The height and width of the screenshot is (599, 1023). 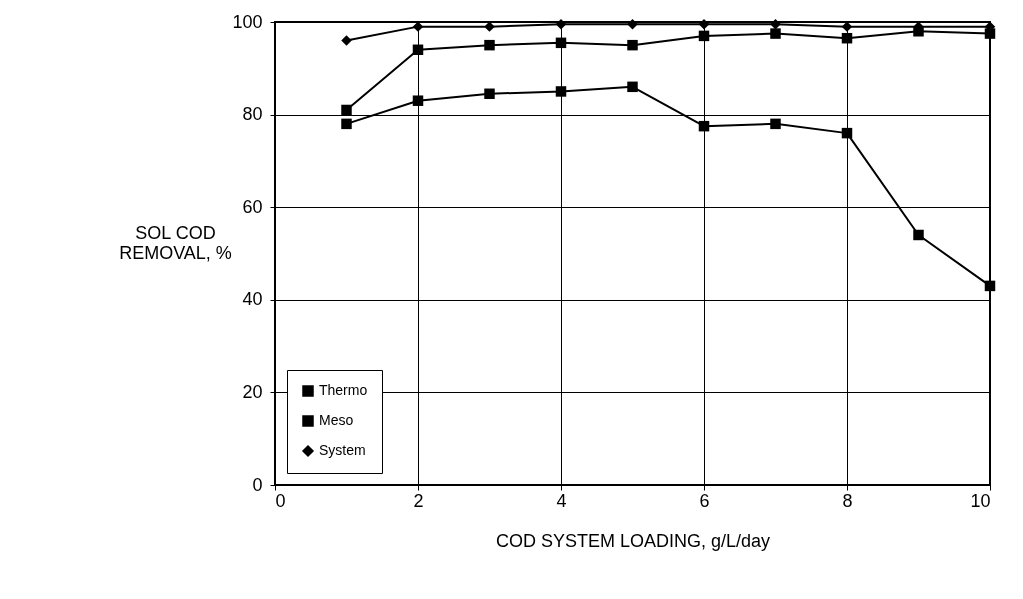 I want to click on y-tick-label: 40, so click(x=252, y=299).